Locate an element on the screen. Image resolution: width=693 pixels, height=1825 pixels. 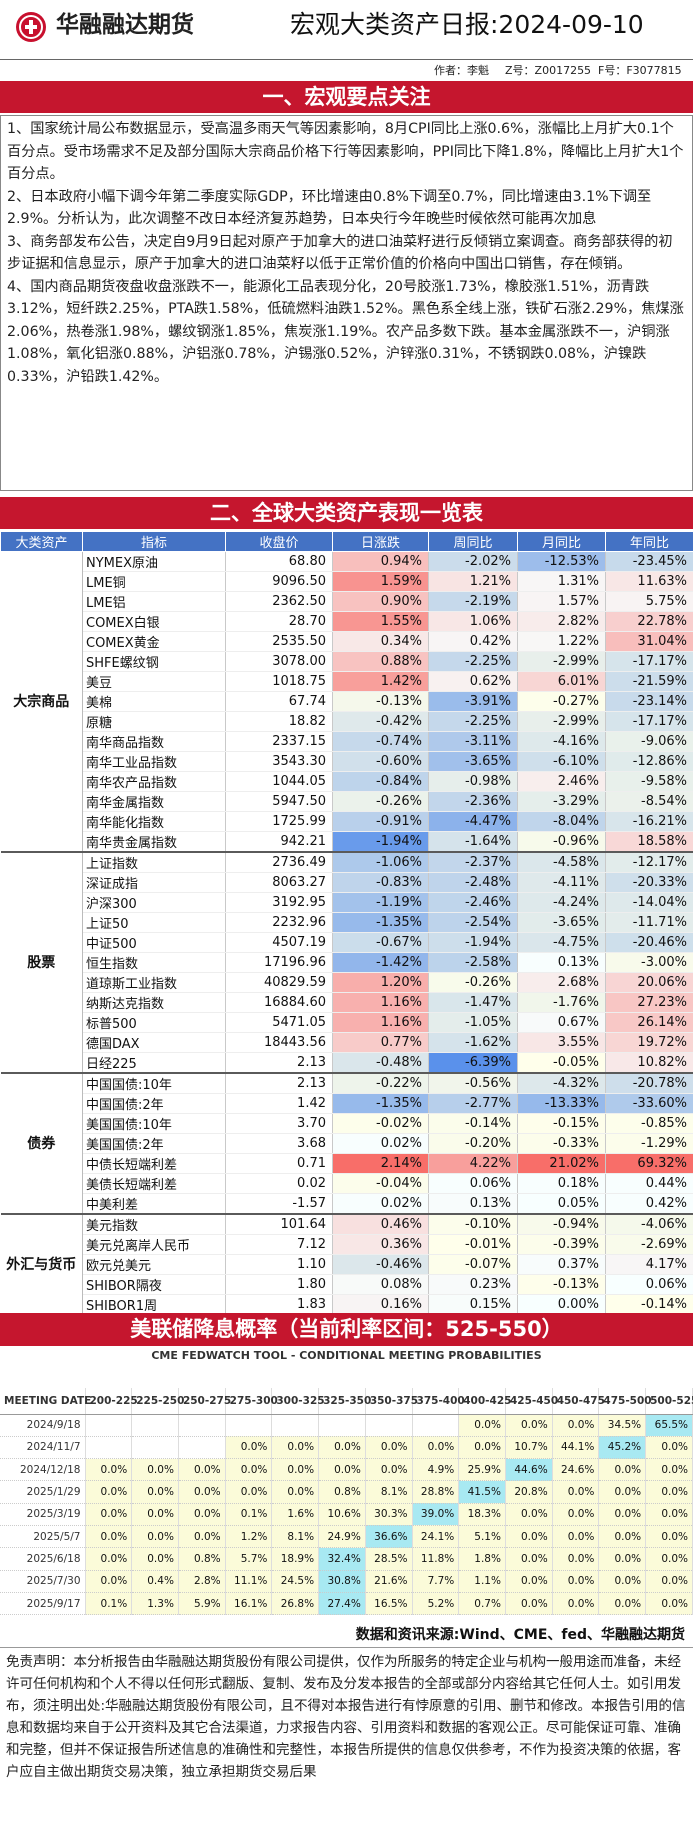
asset-row: 中证500 4507.19 -0.67% -1.94% -4.75% -20.46% is located at coordinates (347, 942).